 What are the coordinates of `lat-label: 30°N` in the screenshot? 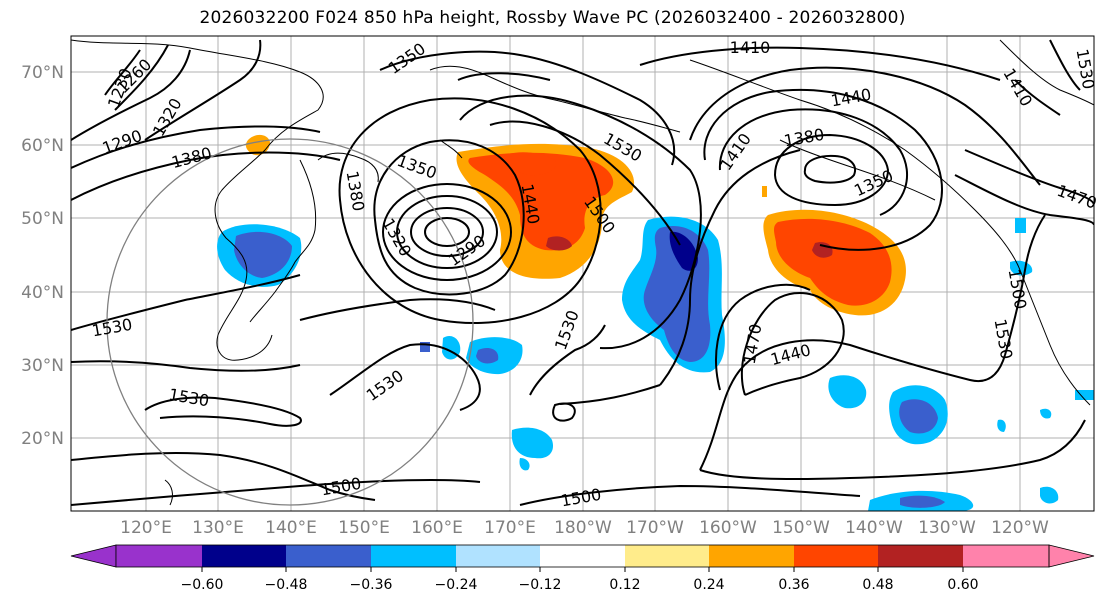 It's located at (42, 366).